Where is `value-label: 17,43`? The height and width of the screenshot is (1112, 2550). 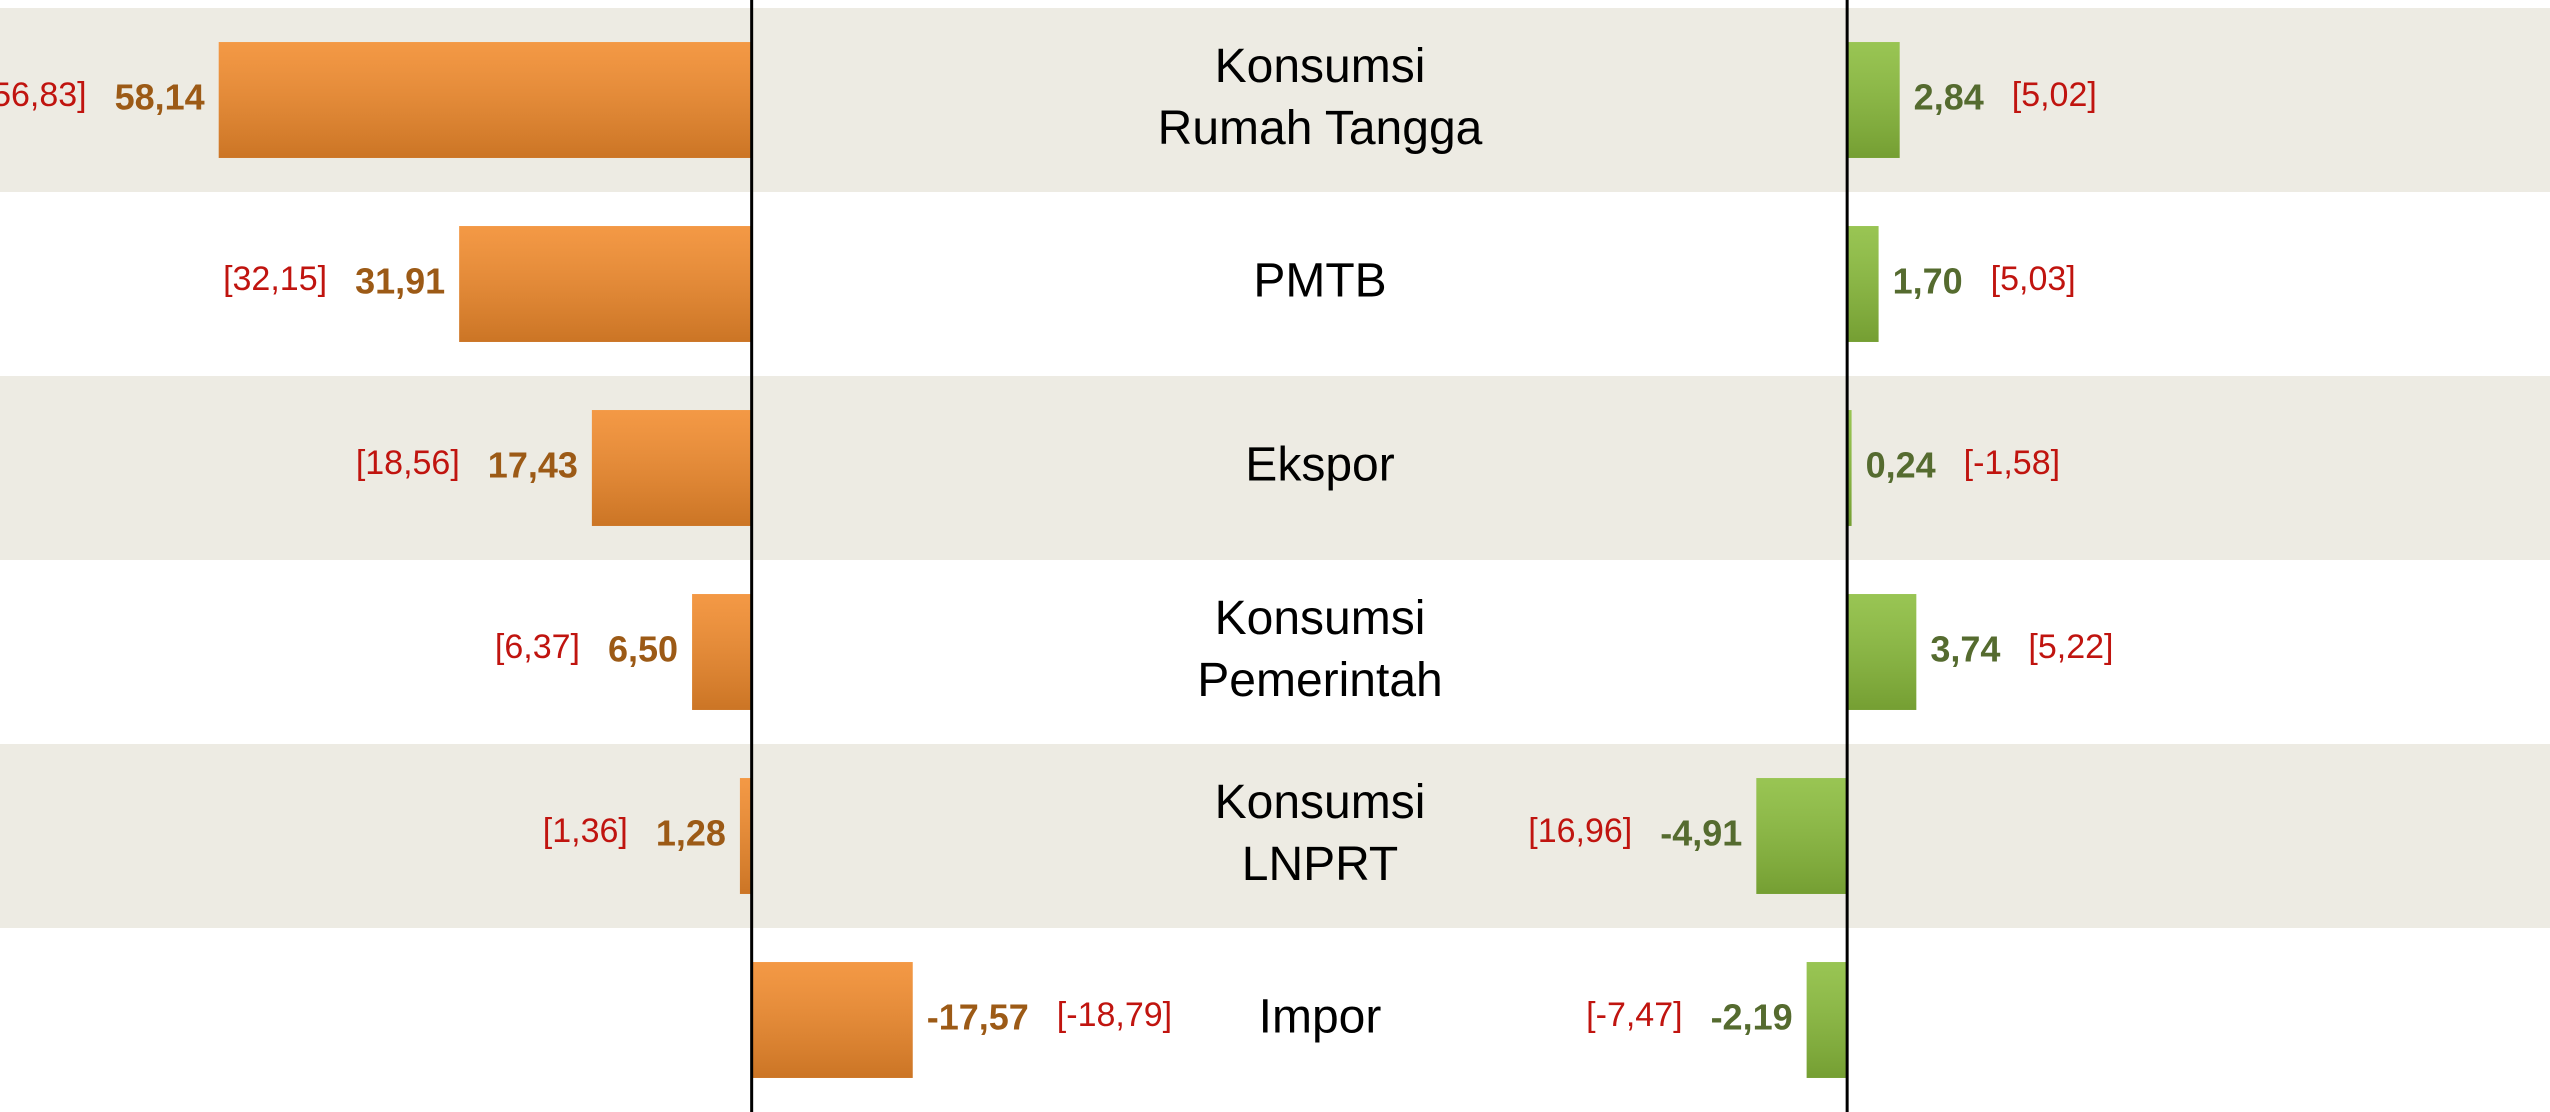
value-label: 17,43 is located at coordinates (533, 465).